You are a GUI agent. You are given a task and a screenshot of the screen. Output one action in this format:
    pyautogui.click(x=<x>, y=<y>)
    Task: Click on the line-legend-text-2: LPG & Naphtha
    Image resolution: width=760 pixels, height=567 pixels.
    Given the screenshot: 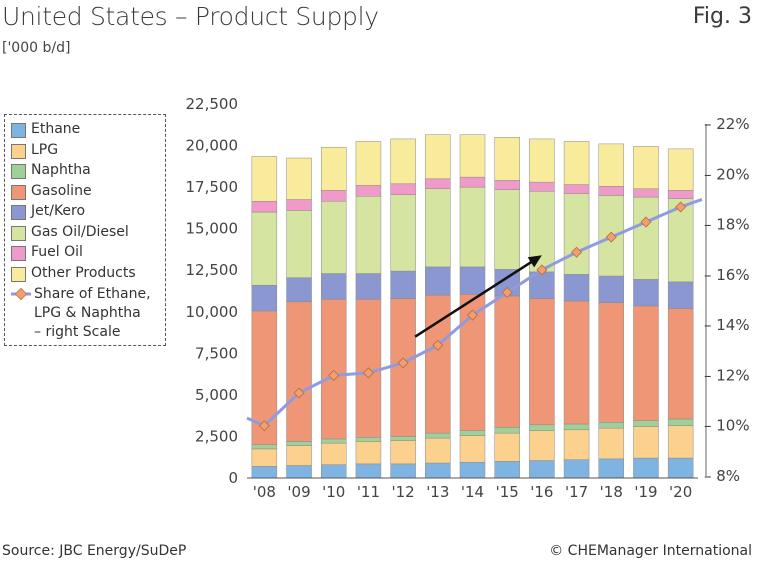 What is the action you would take?
    pyautogui.click(x=87, y=313)
    